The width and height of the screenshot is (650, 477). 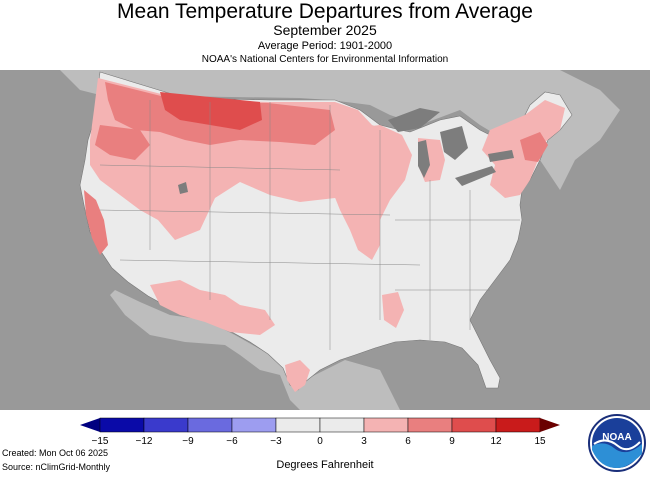 I want to click on noaa-logo: NOAA, so click(x=617, y=443).